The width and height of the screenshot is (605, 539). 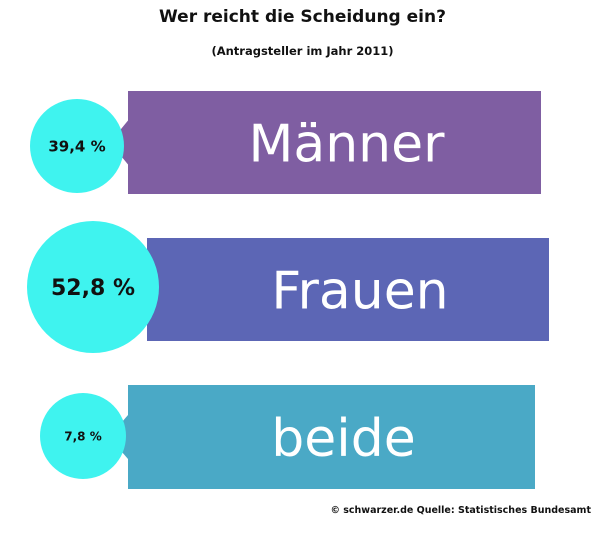 I want to click on value-label: 52,8 %, so click(x=93, y=288).